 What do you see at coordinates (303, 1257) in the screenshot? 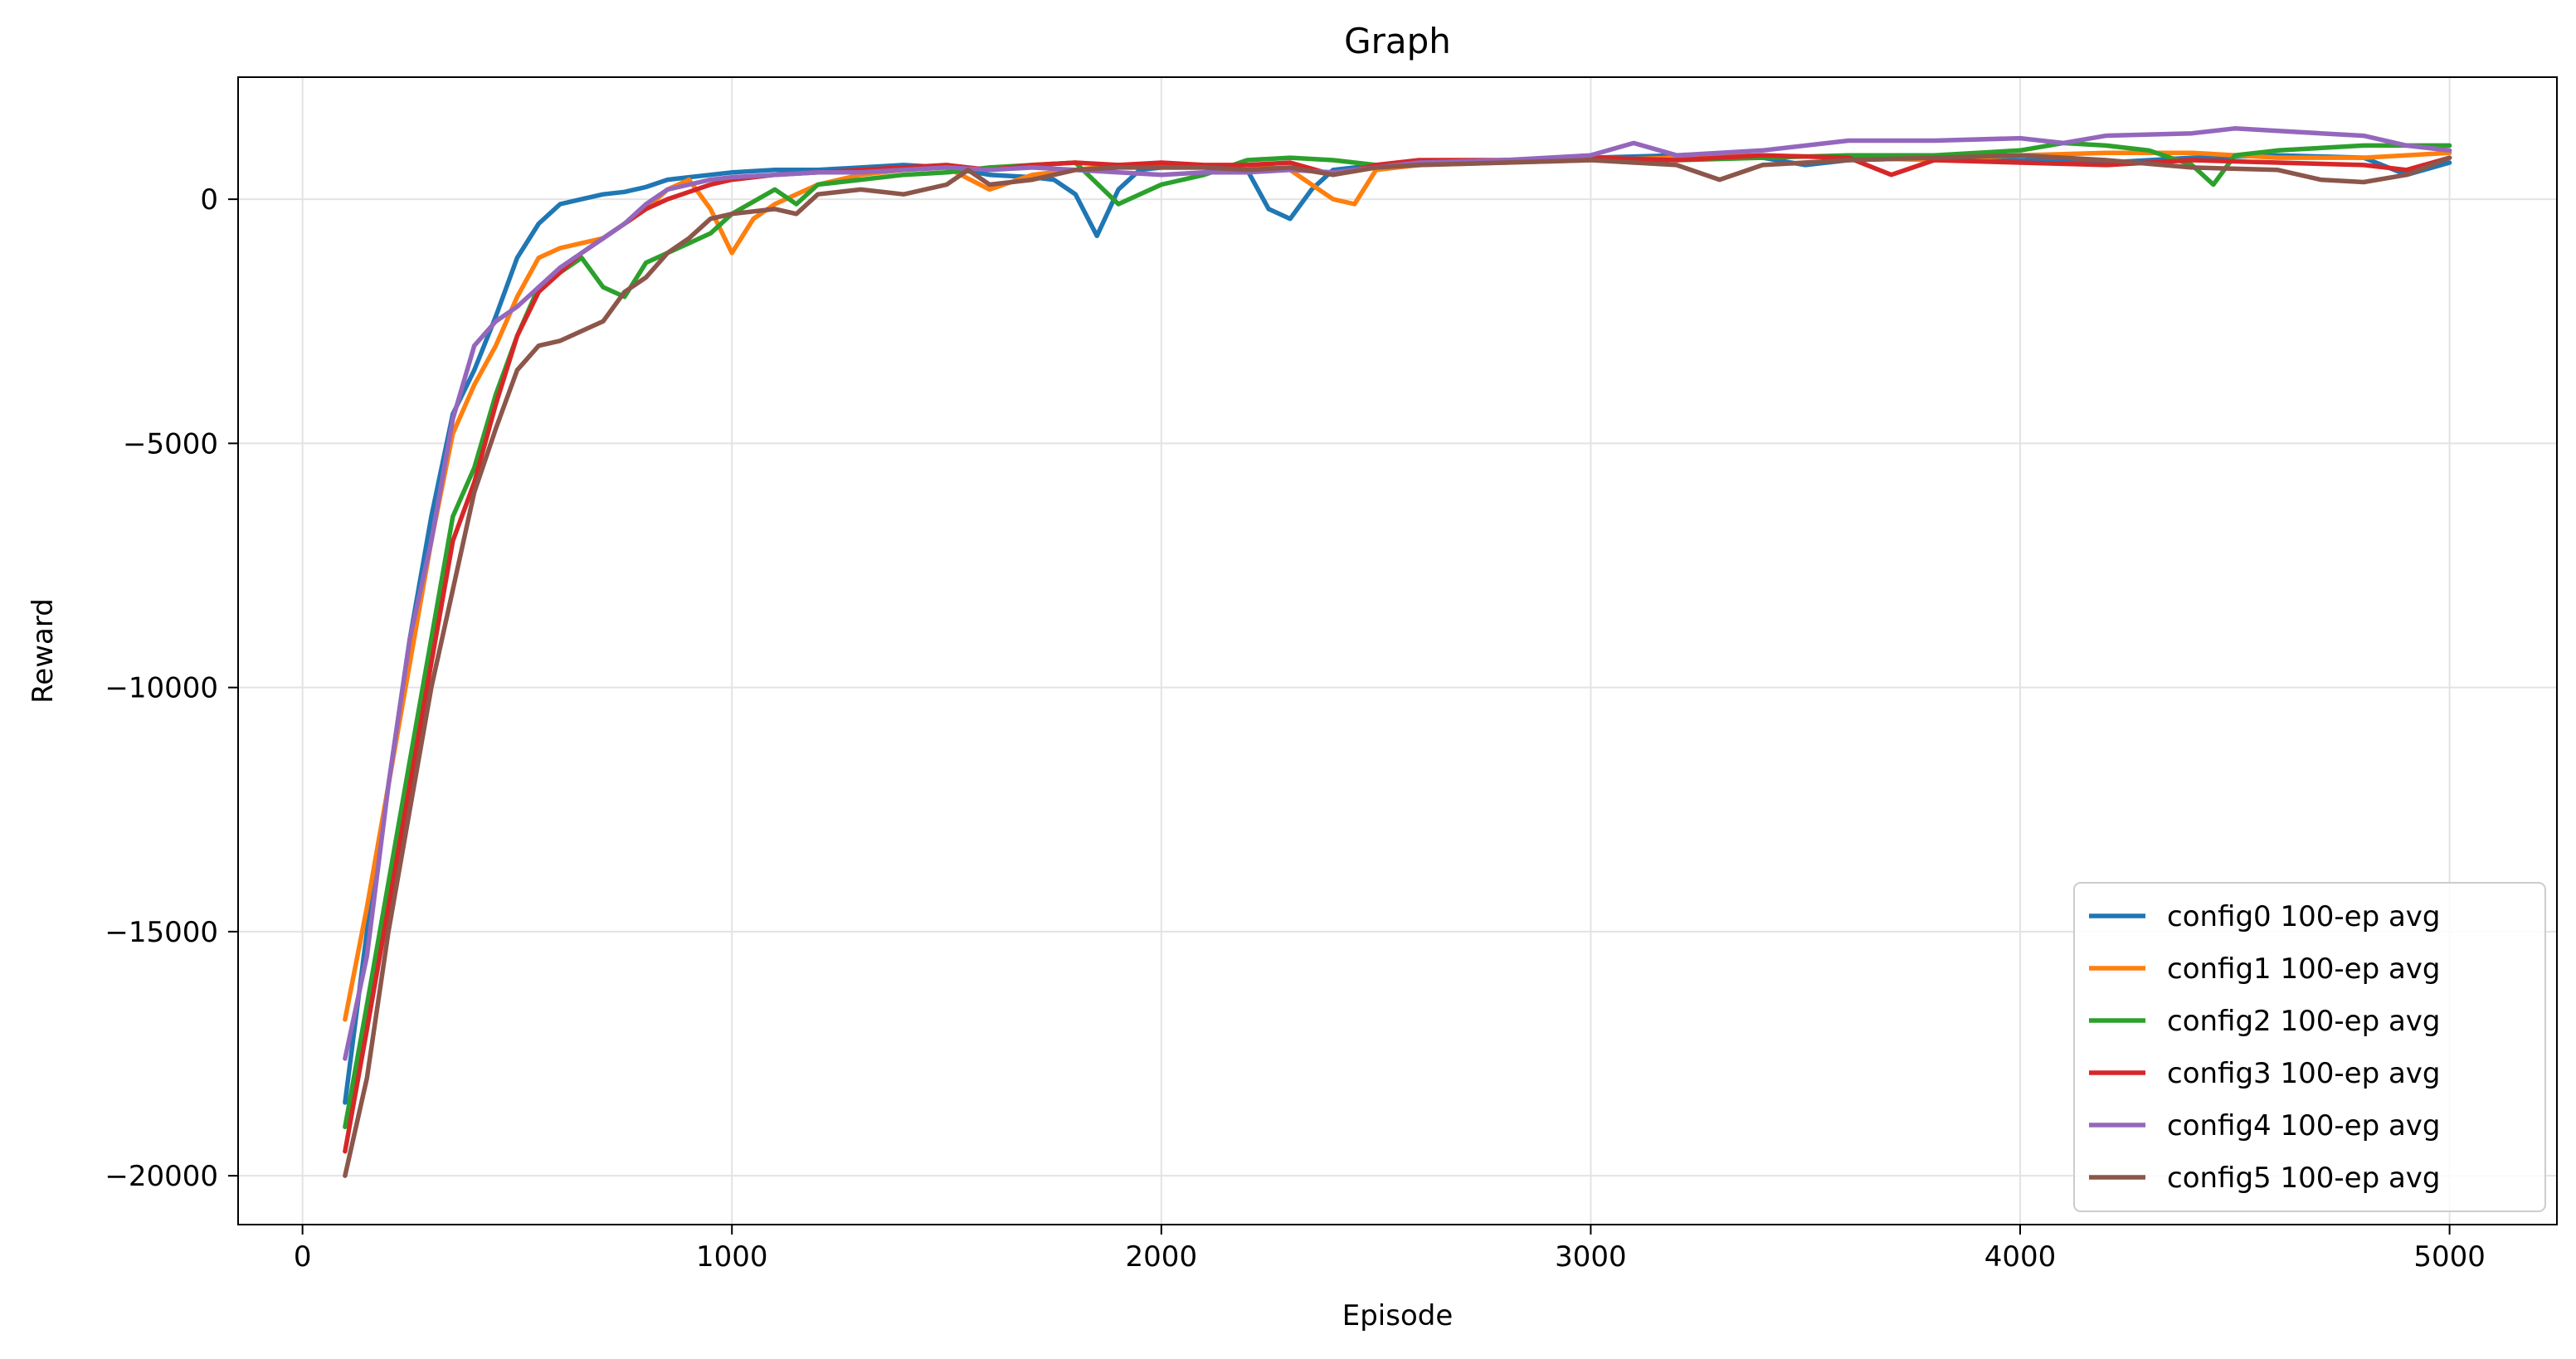
I see `x-tick-label: 0` at bounding box center [303, 1257].